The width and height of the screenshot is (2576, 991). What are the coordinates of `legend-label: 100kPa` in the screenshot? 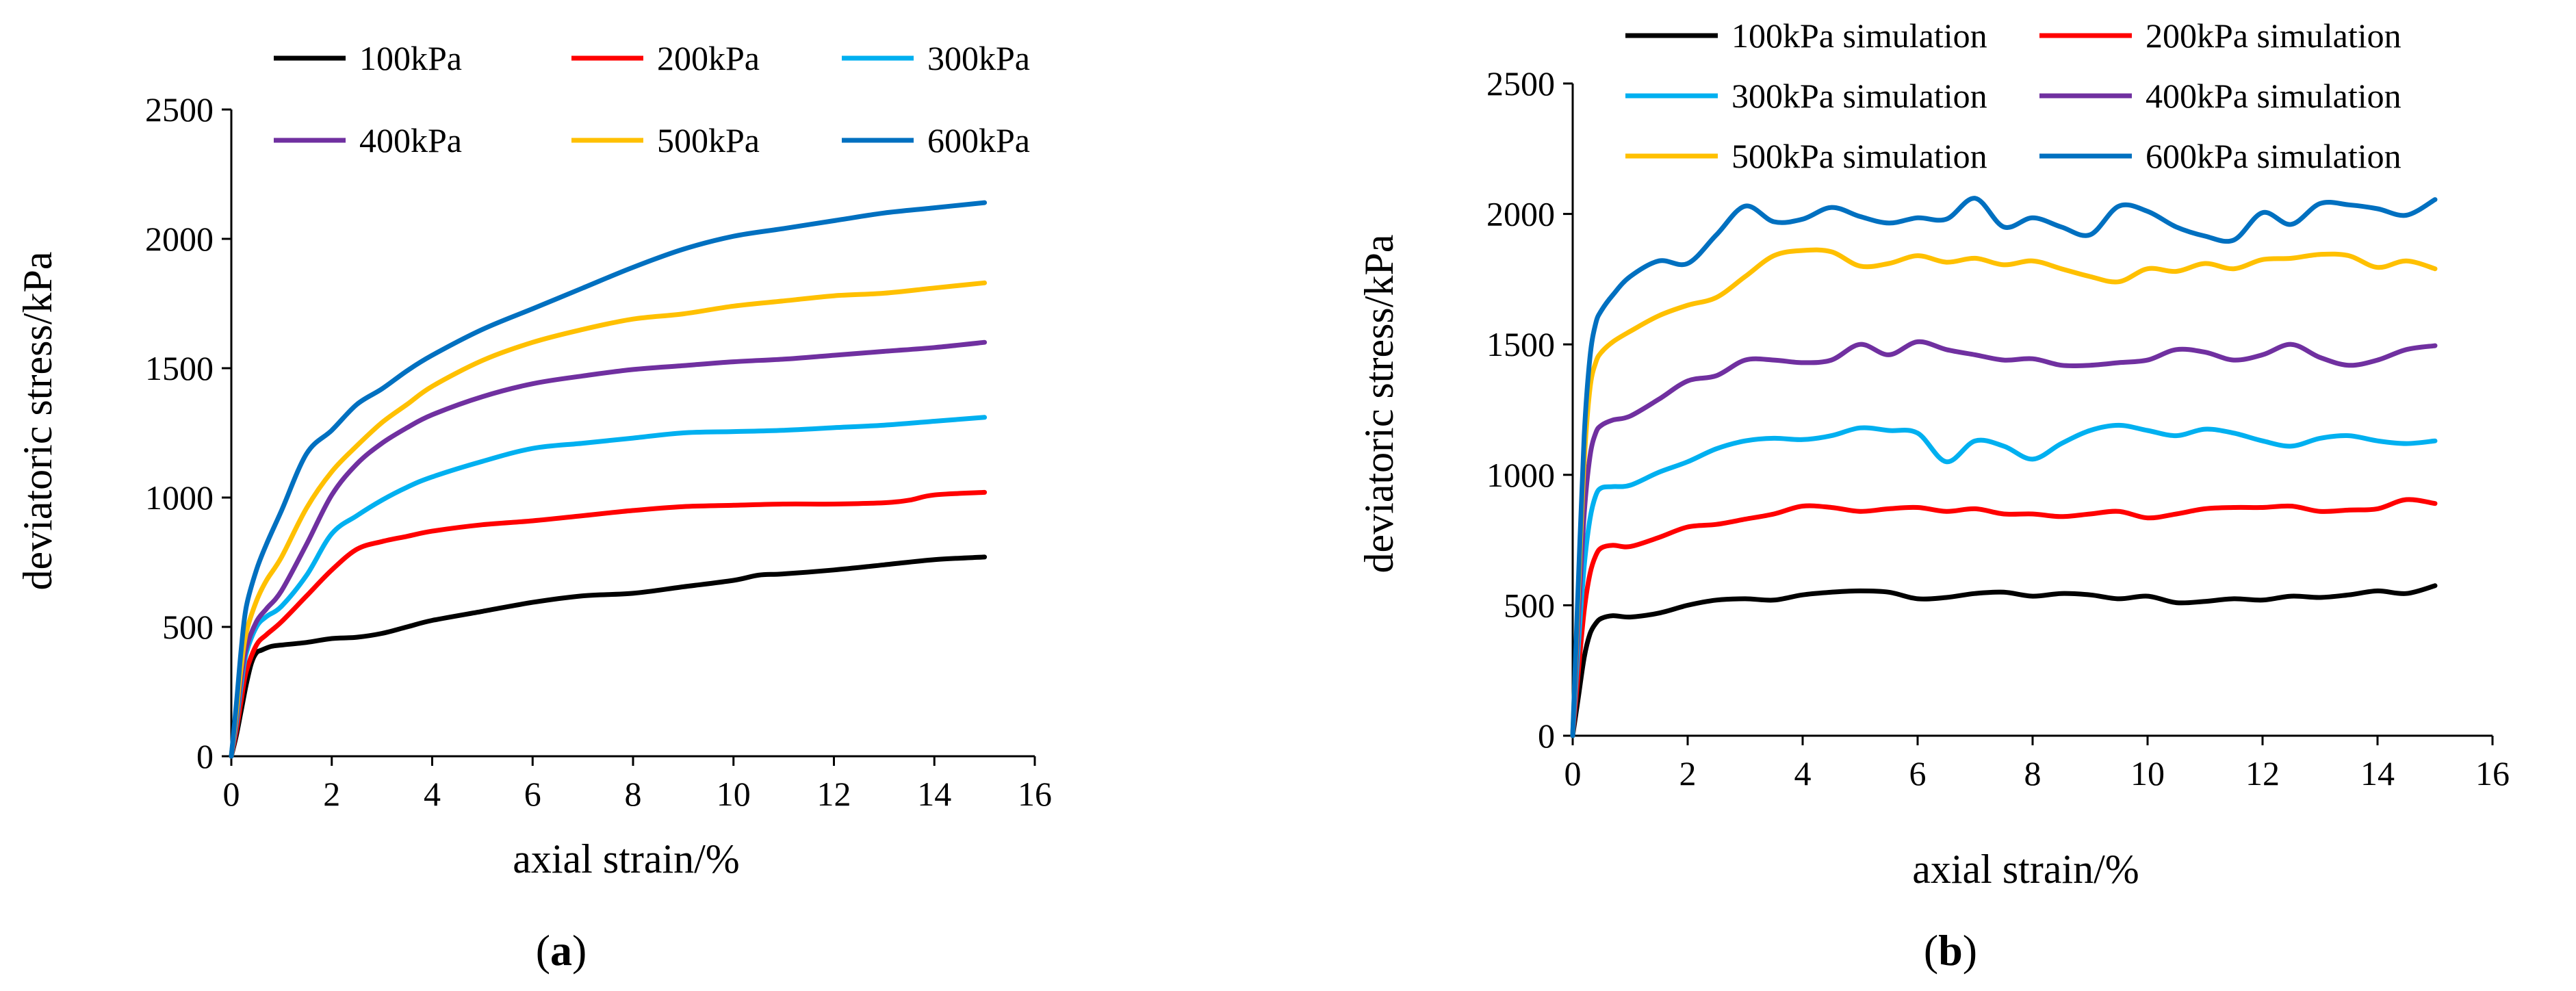 It's located at (410, 58).